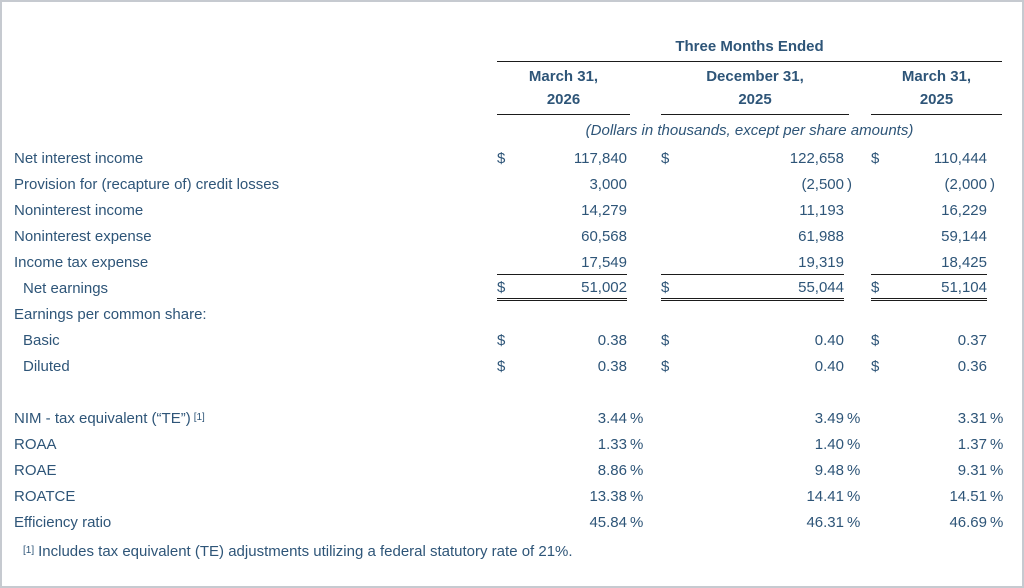  I want to click on row-roae: ROAE 8.86 % 9.48 % 9.31 %, so click(512, 471).